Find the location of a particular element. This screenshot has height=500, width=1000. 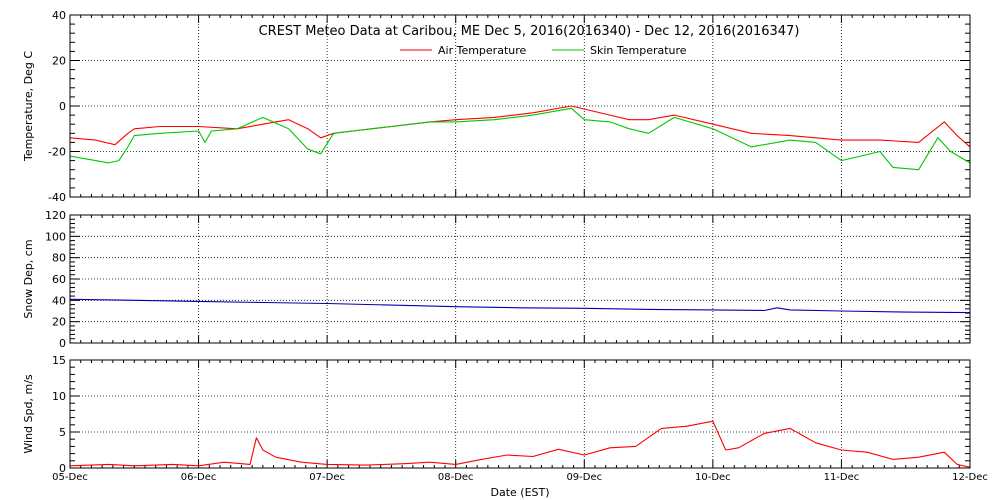

x-tick-label: 11-Dec is located at coordinates (842, 477).